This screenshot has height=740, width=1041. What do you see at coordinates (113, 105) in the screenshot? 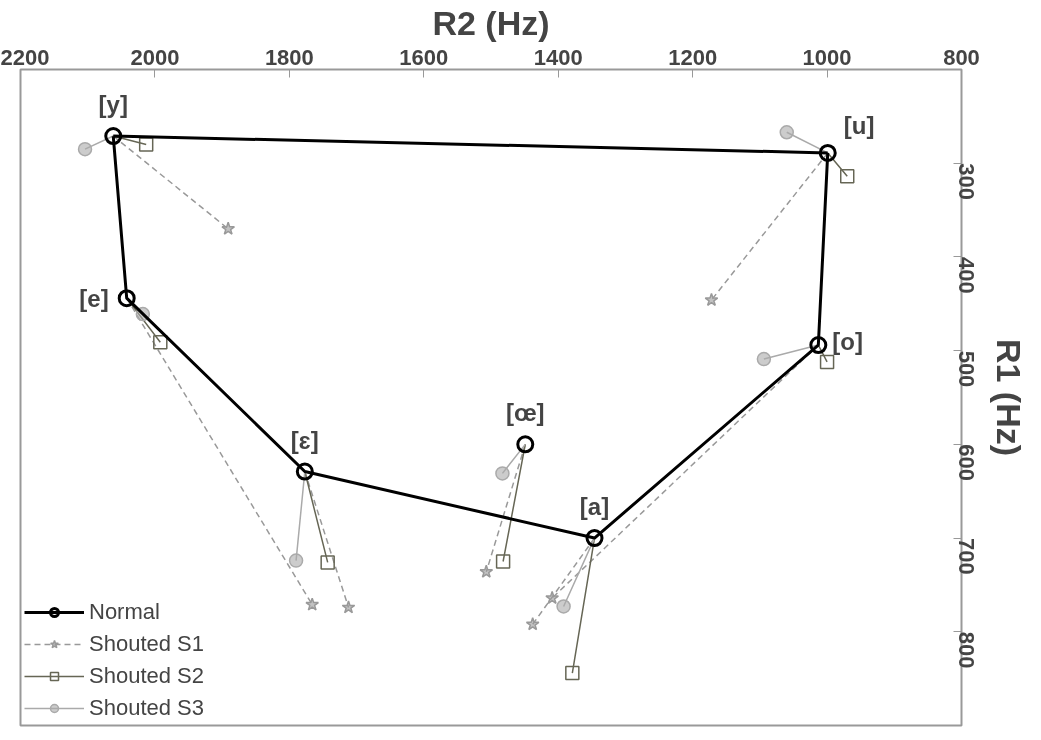
I see `annotation: [y]` at bounding box center [113, 105].